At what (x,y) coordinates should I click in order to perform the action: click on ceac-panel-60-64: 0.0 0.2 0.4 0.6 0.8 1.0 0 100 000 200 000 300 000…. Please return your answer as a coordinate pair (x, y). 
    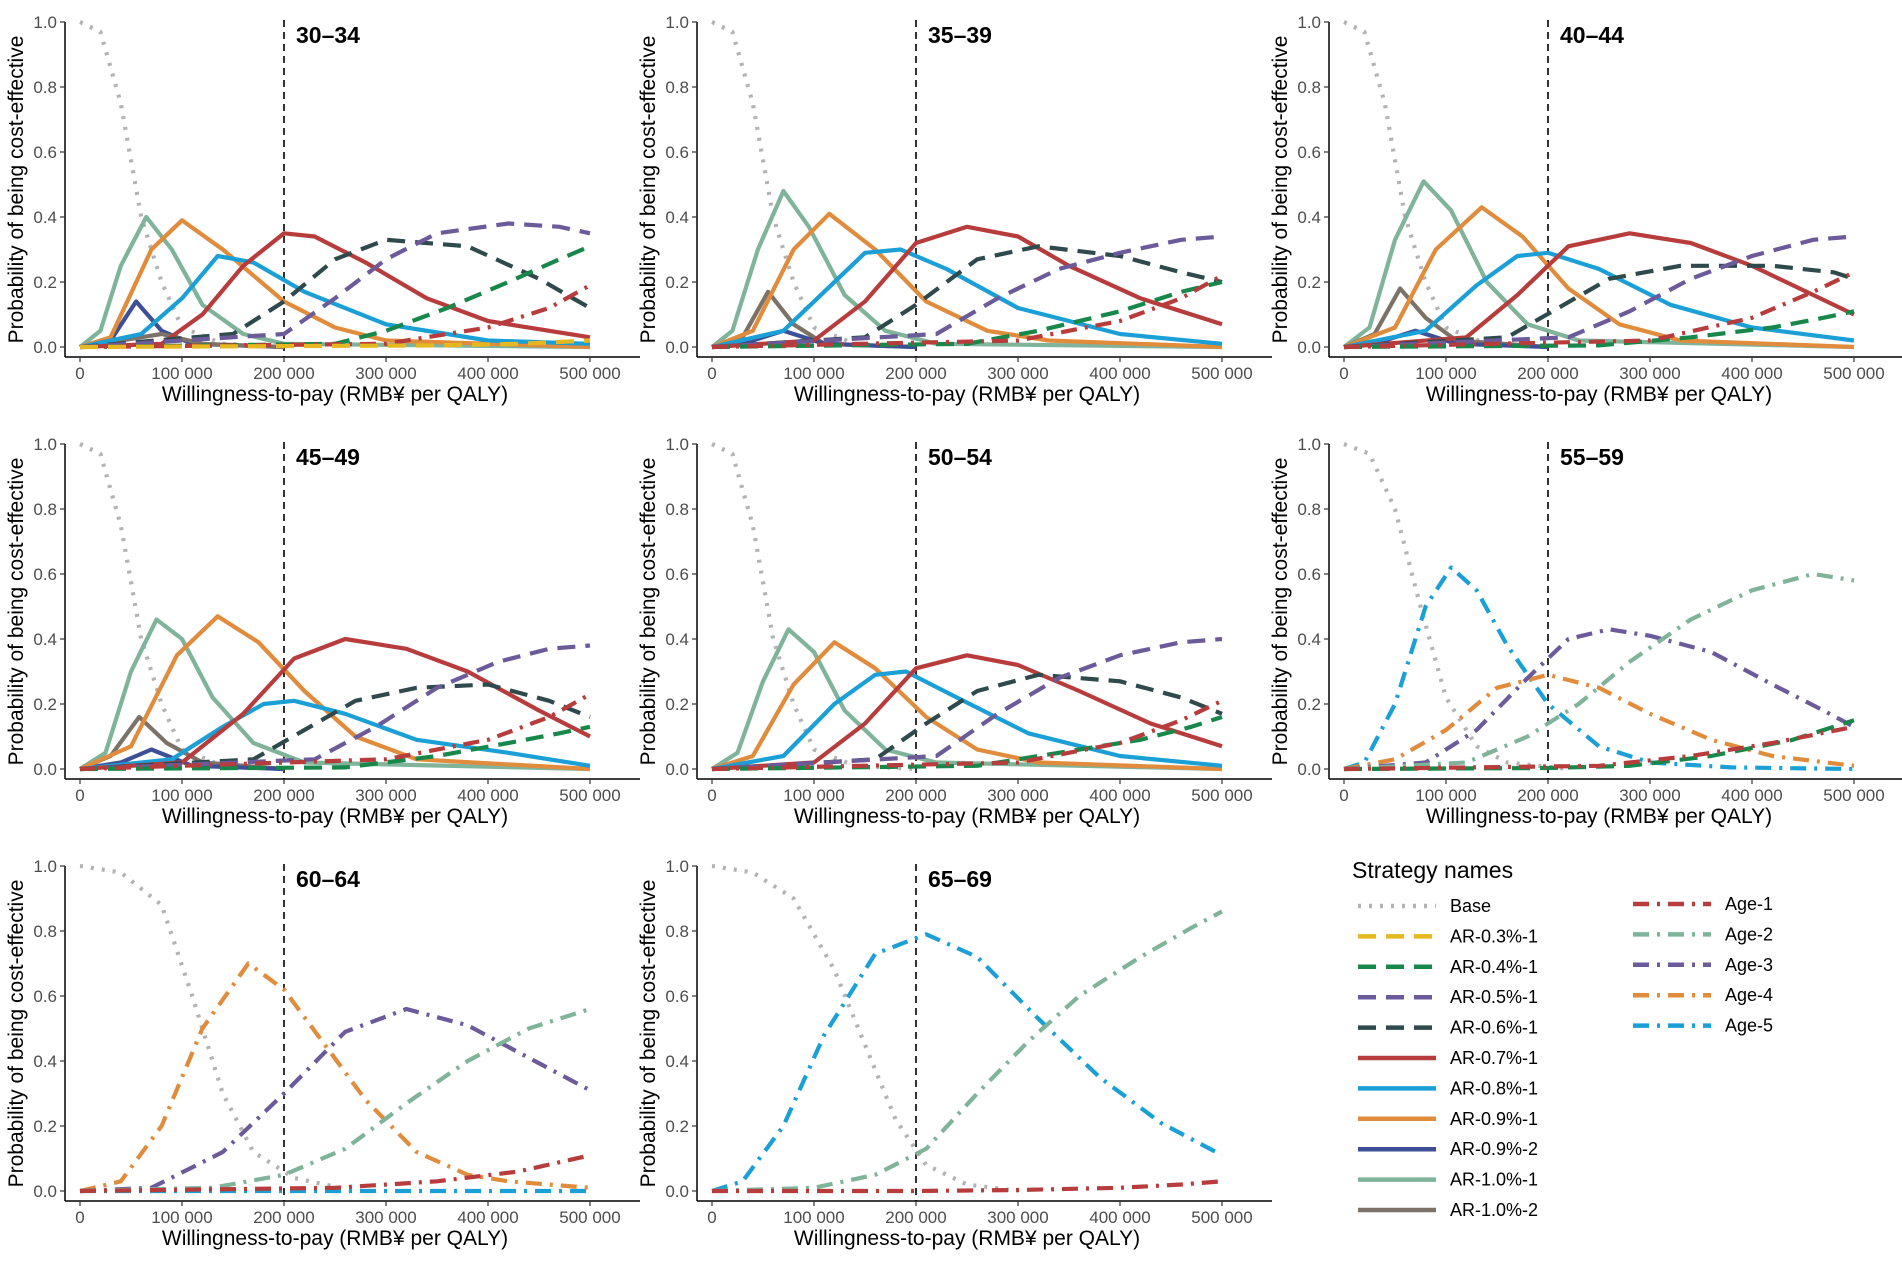
    Looking at the image, I should click on (322, 1053).